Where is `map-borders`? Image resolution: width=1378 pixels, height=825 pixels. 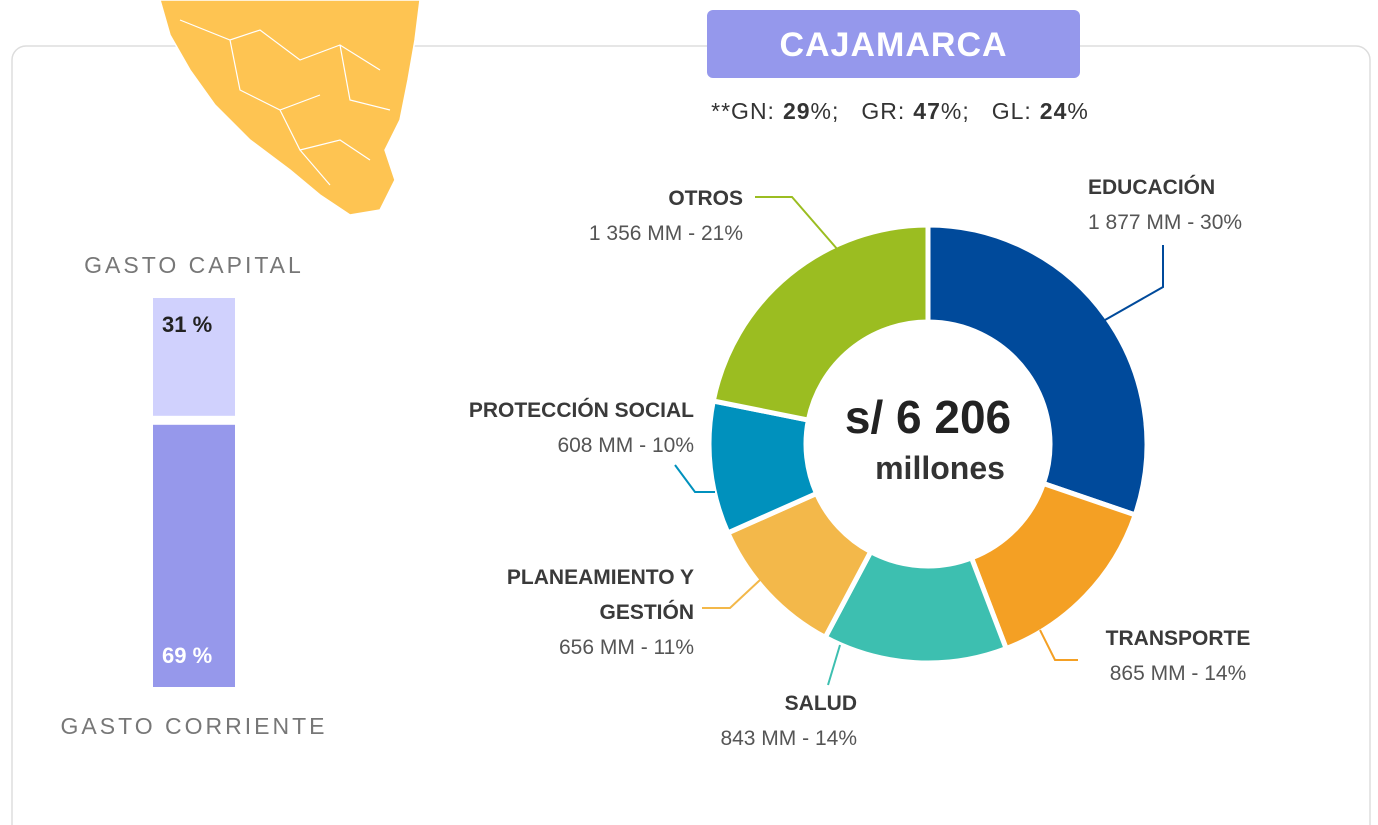
map-borders is located at coordinates (285, 102).